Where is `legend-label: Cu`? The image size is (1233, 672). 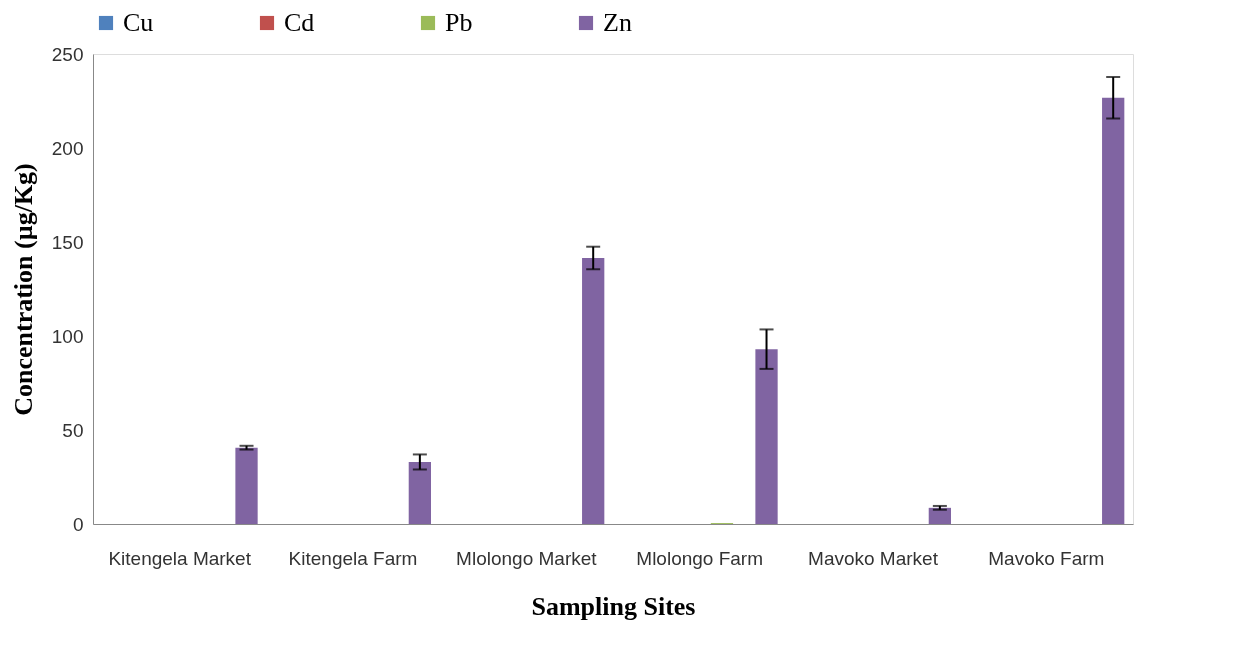
legend-label: Cu is located at coordinates (138, 22).